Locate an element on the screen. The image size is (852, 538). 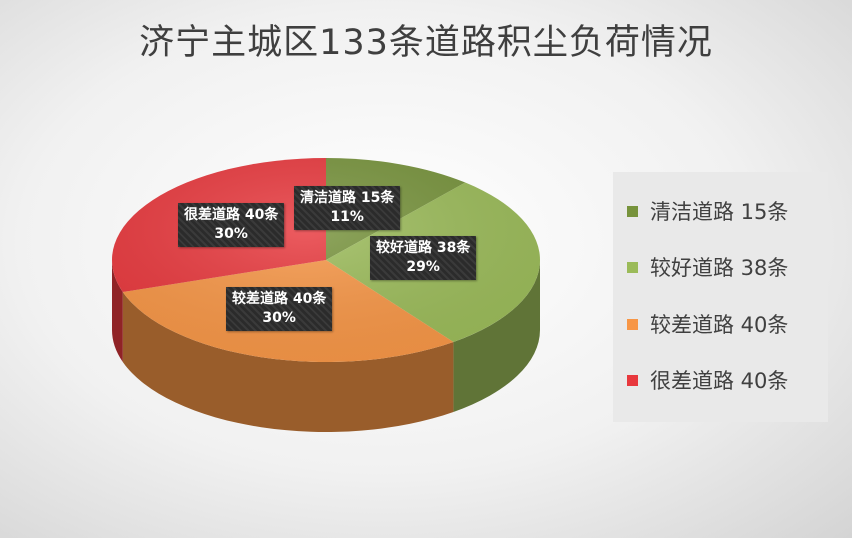
pie-side-very-poor is located at coordinates (117, 311).